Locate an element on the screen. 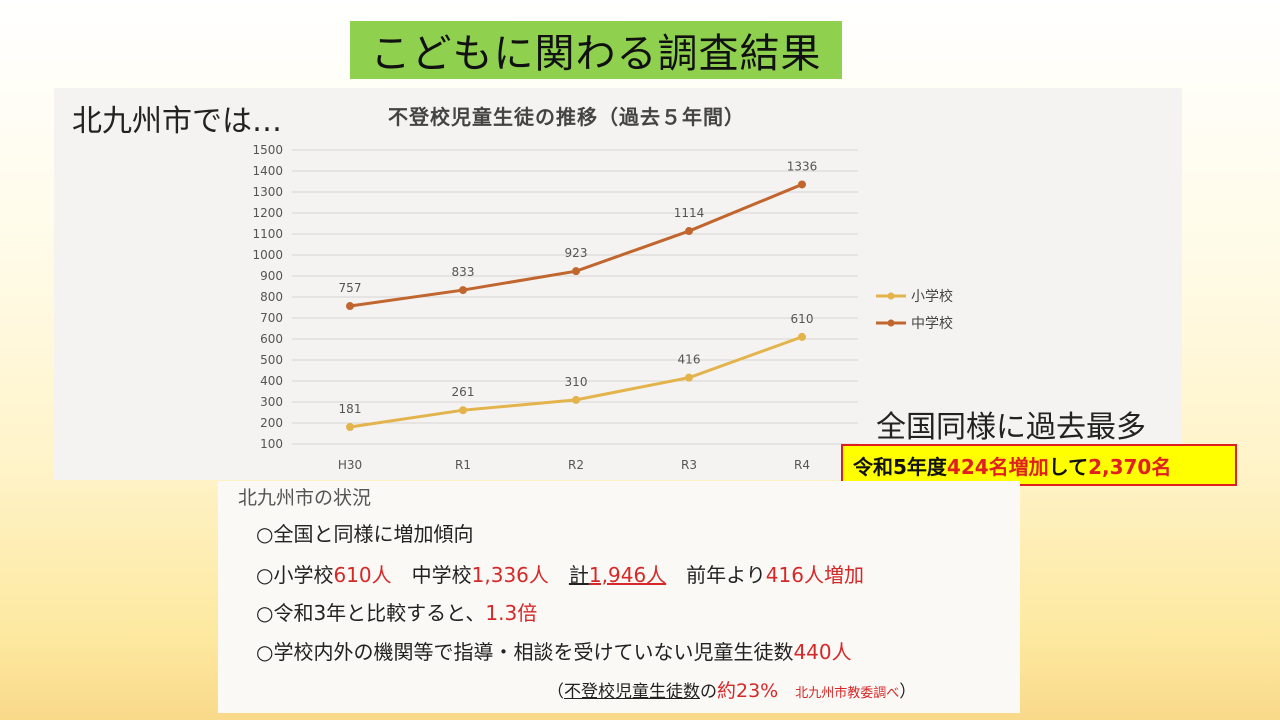  status-note: （不登校児童生徒数の約23% 北九州市教委調べ） is located at coordinates (732, 691).